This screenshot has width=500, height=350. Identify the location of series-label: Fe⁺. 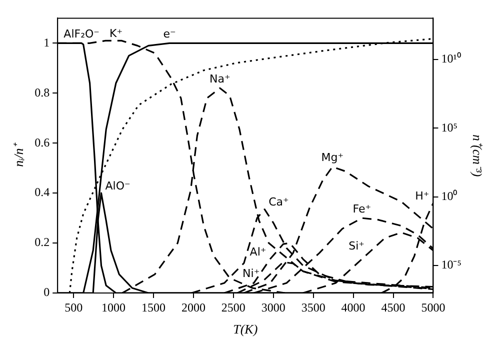
(362, 209).